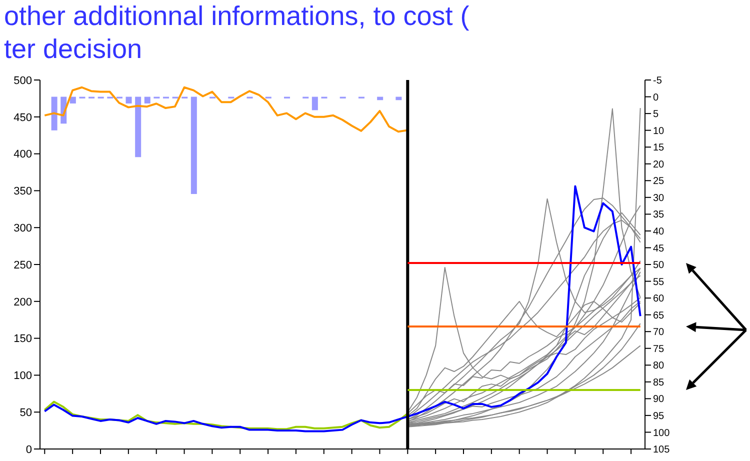 This screenshot has height=461, width=750. I want to click on text: other additionnal informations, to cost (, so click(237, 16).